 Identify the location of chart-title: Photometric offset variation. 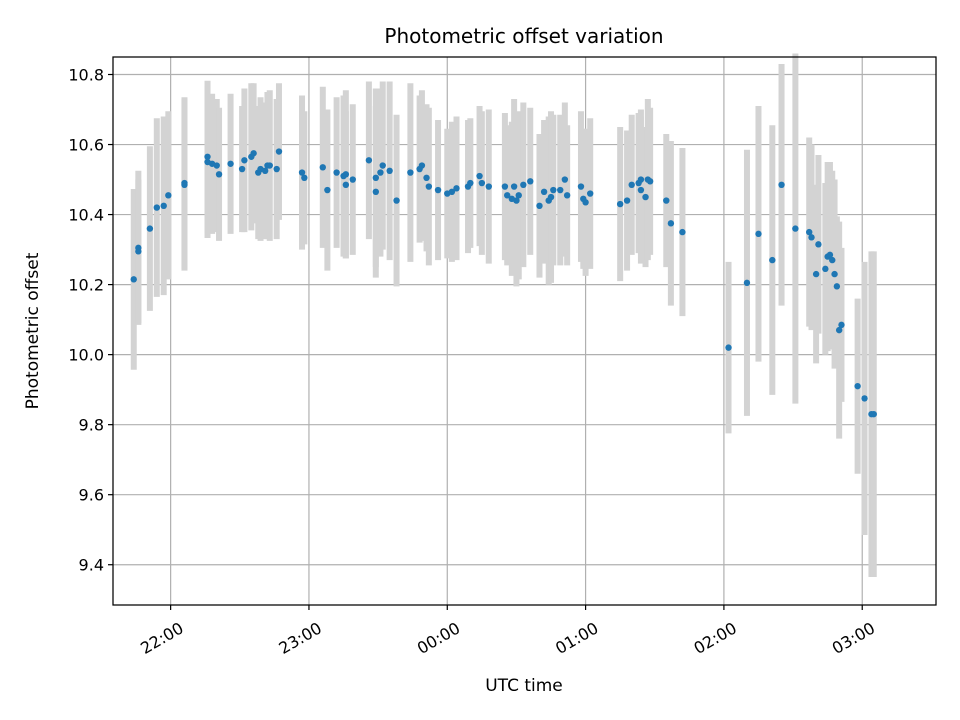
(523, 36).